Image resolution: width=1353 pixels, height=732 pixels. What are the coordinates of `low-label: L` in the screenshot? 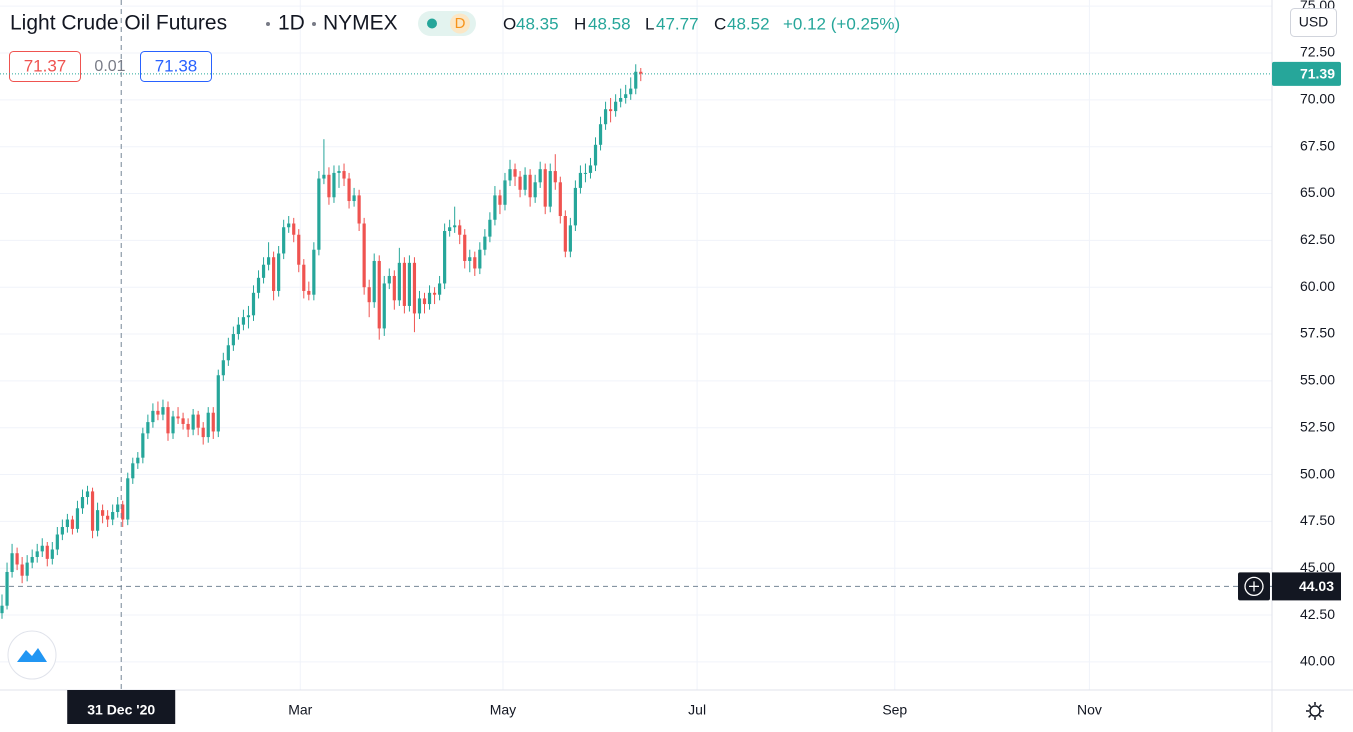 It's located at (649, 23).